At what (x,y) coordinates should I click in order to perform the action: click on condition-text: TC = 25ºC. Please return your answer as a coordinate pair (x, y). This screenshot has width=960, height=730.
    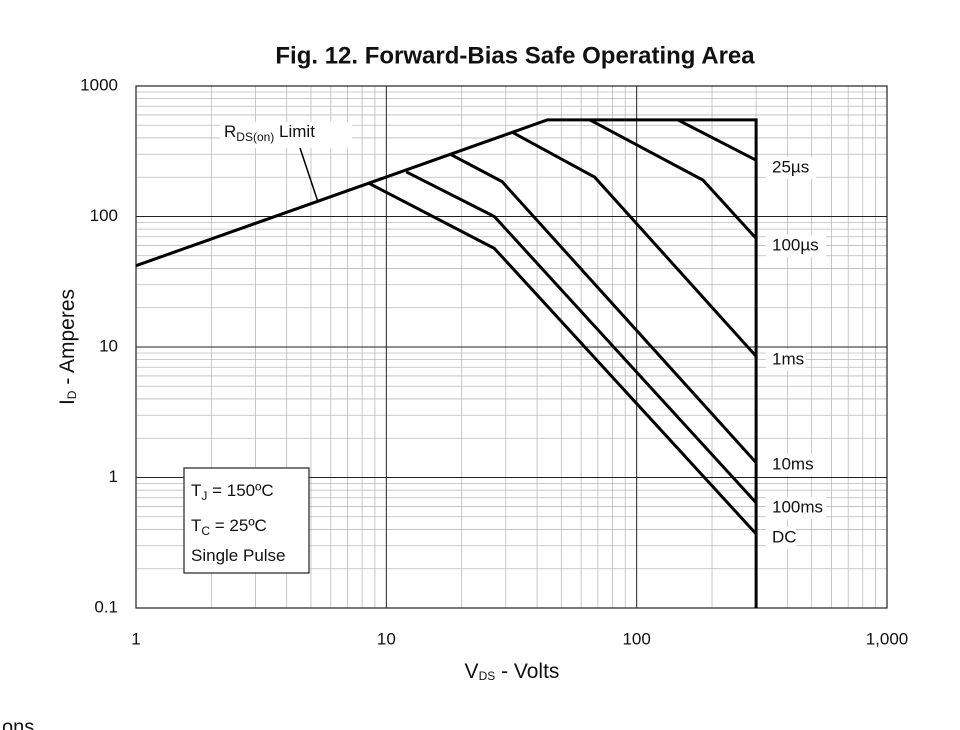
    Looking at the image, I should click on (229, 527).